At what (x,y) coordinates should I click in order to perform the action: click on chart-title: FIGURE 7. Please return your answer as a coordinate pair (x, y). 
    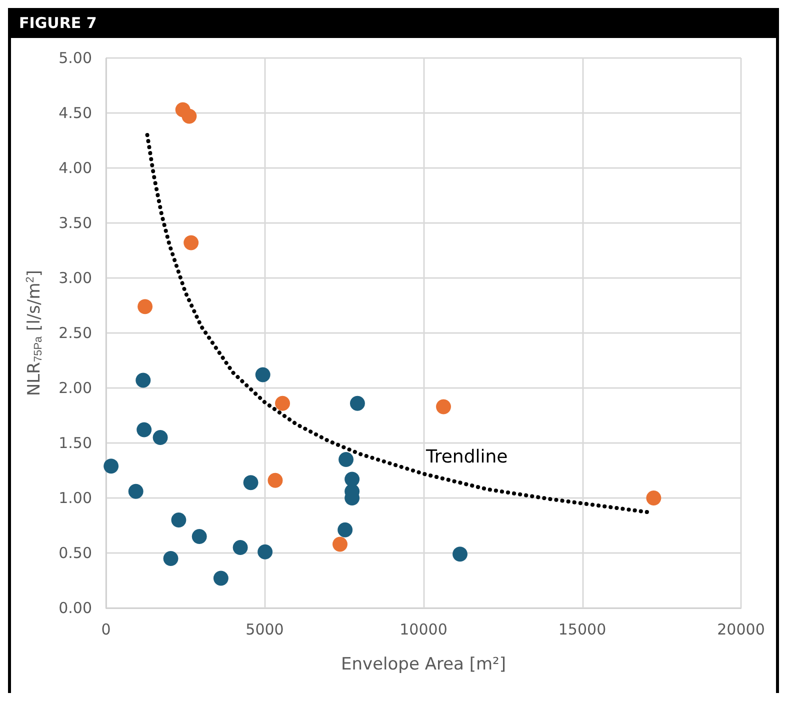
    Looking at the image, I should click on (393, 23).